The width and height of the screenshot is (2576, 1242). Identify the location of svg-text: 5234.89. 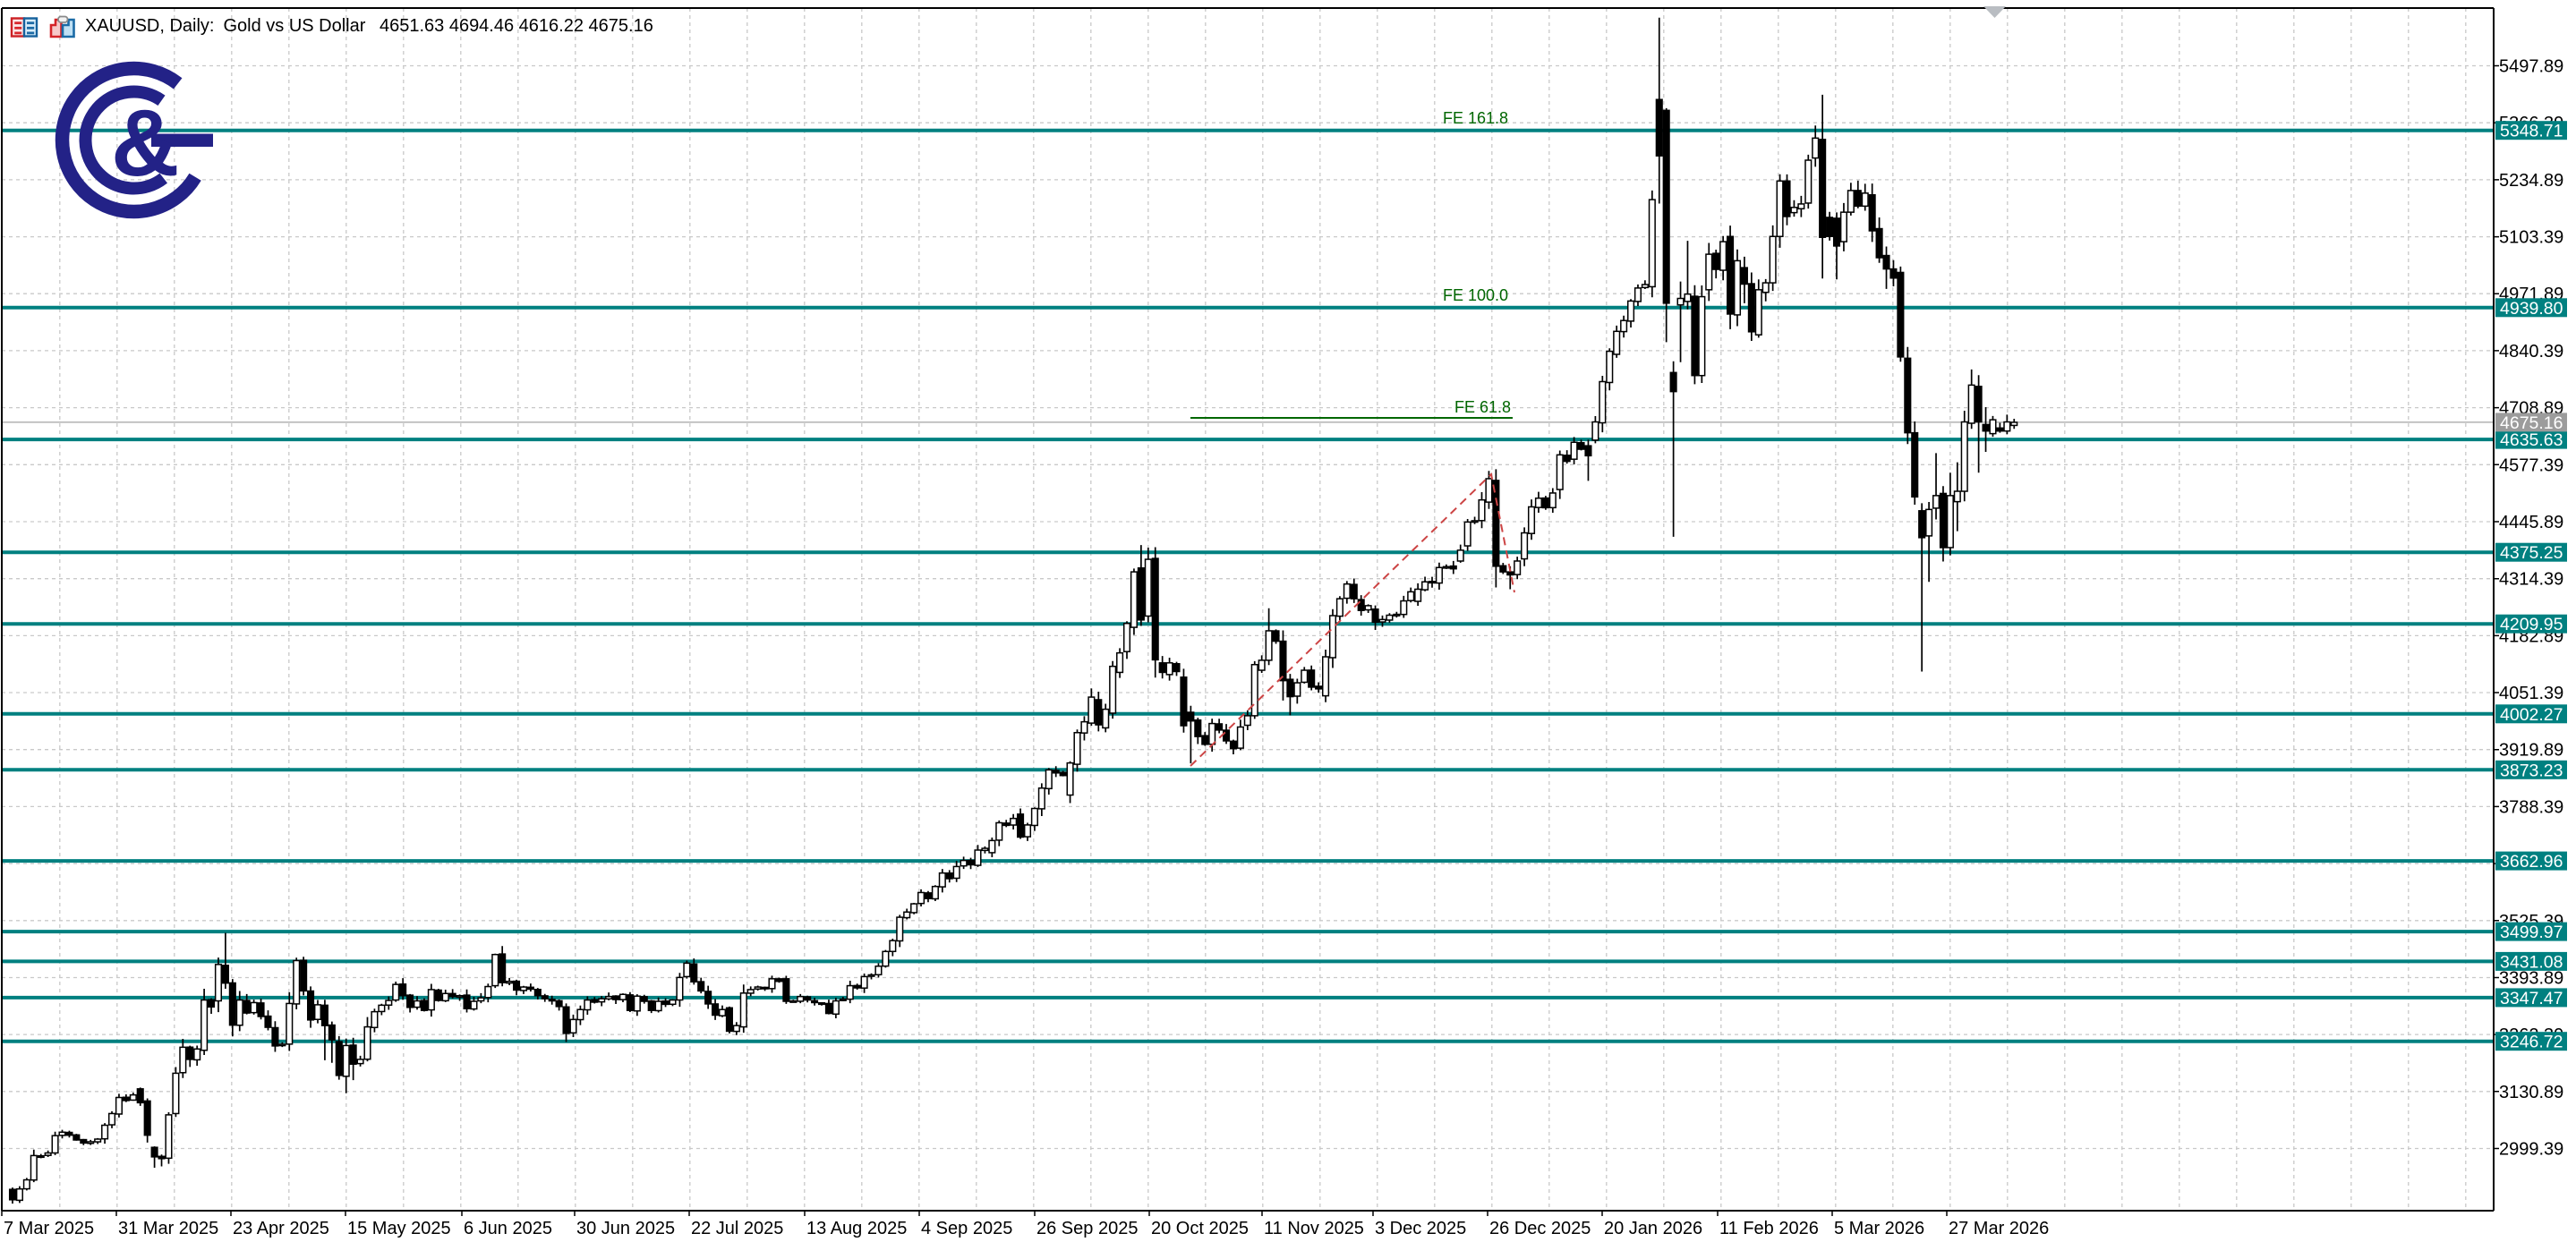
(2531, 181).